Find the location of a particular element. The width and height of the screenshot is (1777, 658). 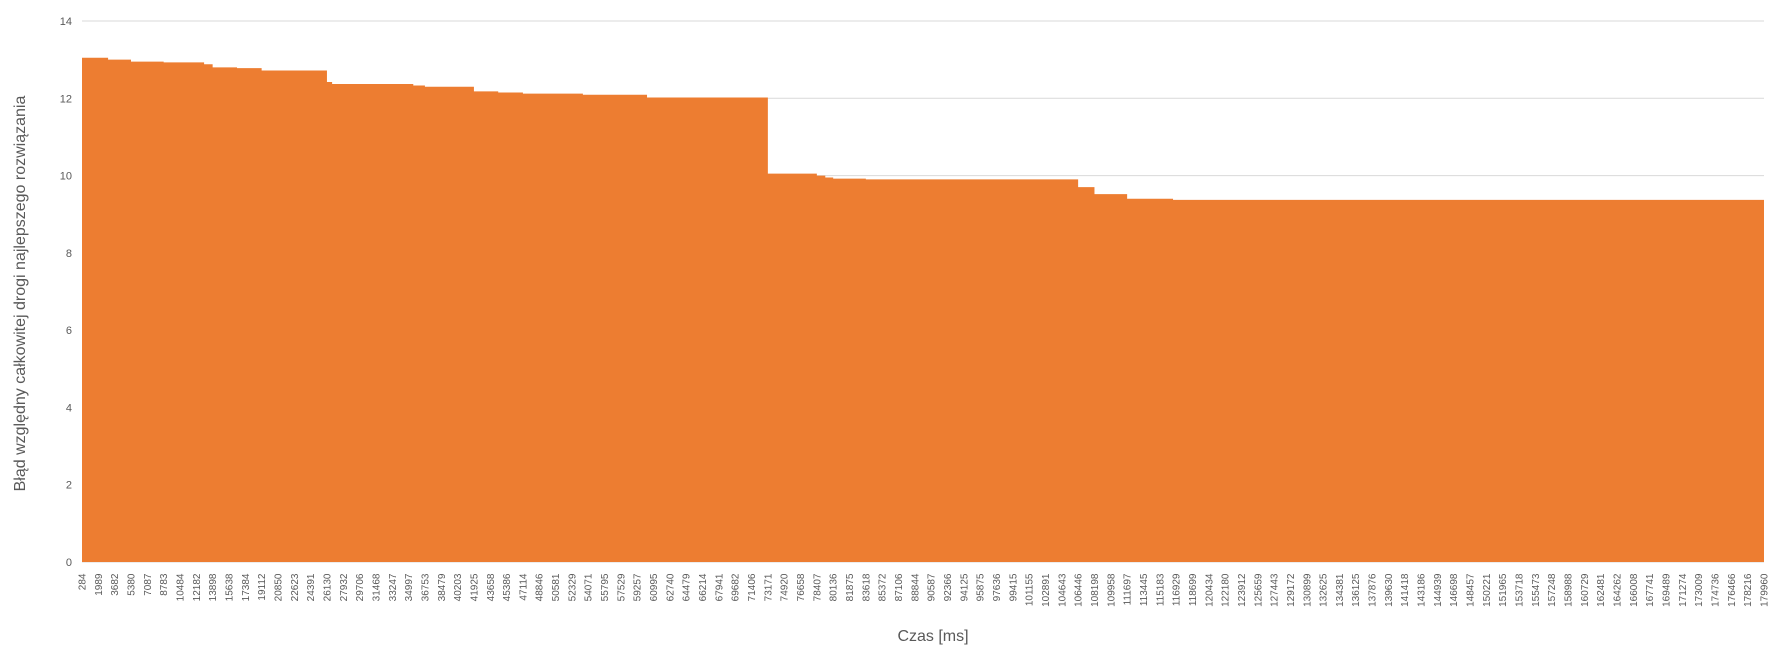

x-tick-label: 67941 is located at coordinates (719, 587).